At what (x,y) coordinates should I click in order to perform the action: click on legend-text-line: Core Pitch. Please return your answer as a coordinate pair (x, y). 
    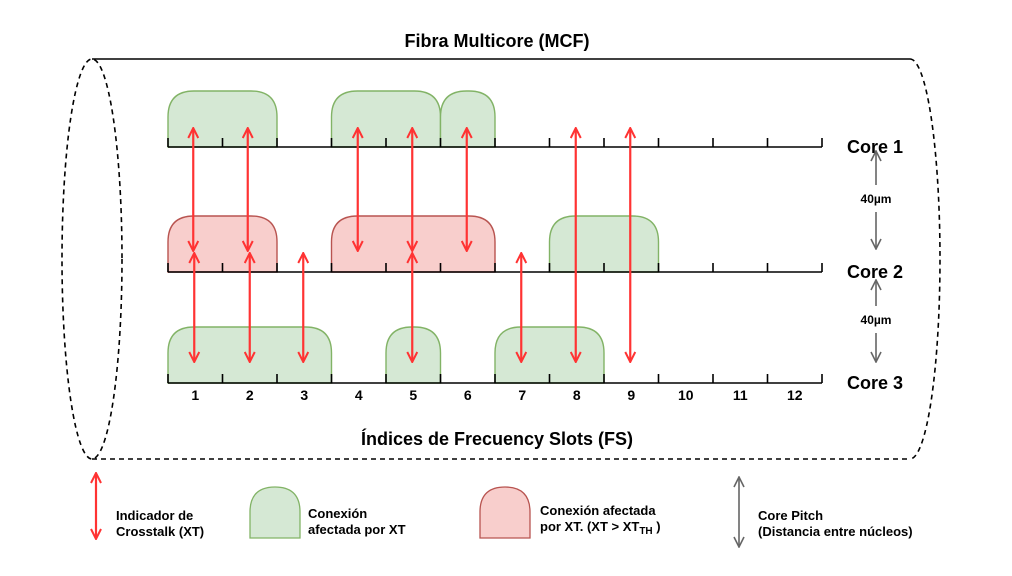
    Looking at the image, I should click on (791, 515).